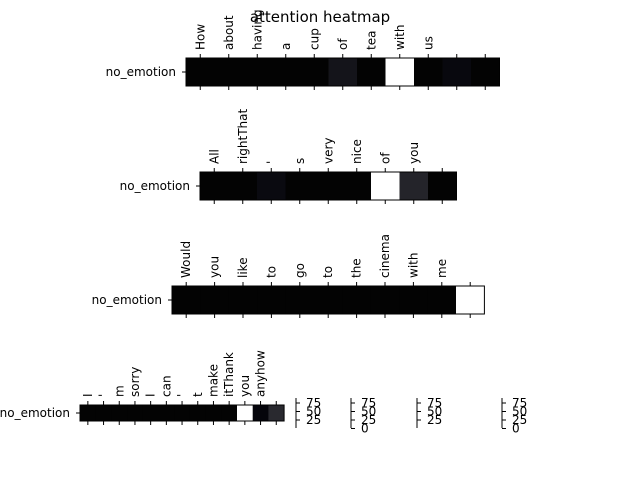 The height and width of the screenshot is (480, 640). I want to click on token-label: I, so click(151, 395).